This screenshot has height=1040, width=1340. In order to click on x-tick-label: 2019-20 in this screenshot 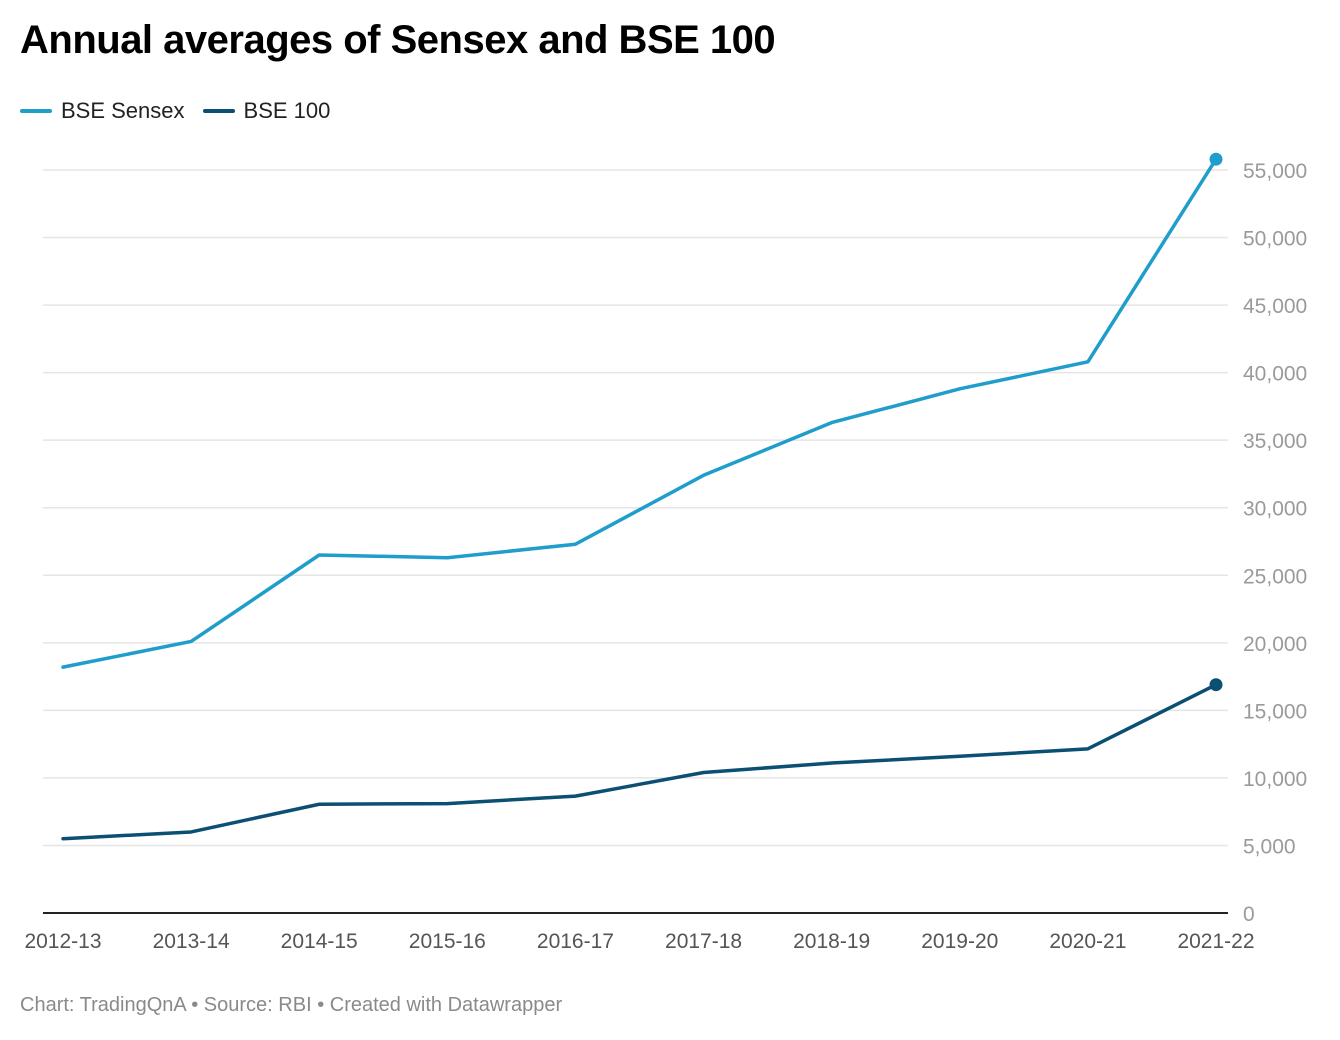, I will do `click(959, 941)`.